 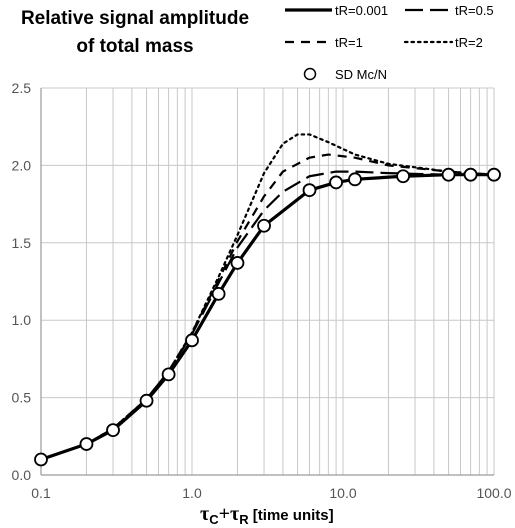 What do you see at coordinates (361, 10) in the screenshot?
I see `legend-label: tR=0.001` at bounding box center [361, 10].